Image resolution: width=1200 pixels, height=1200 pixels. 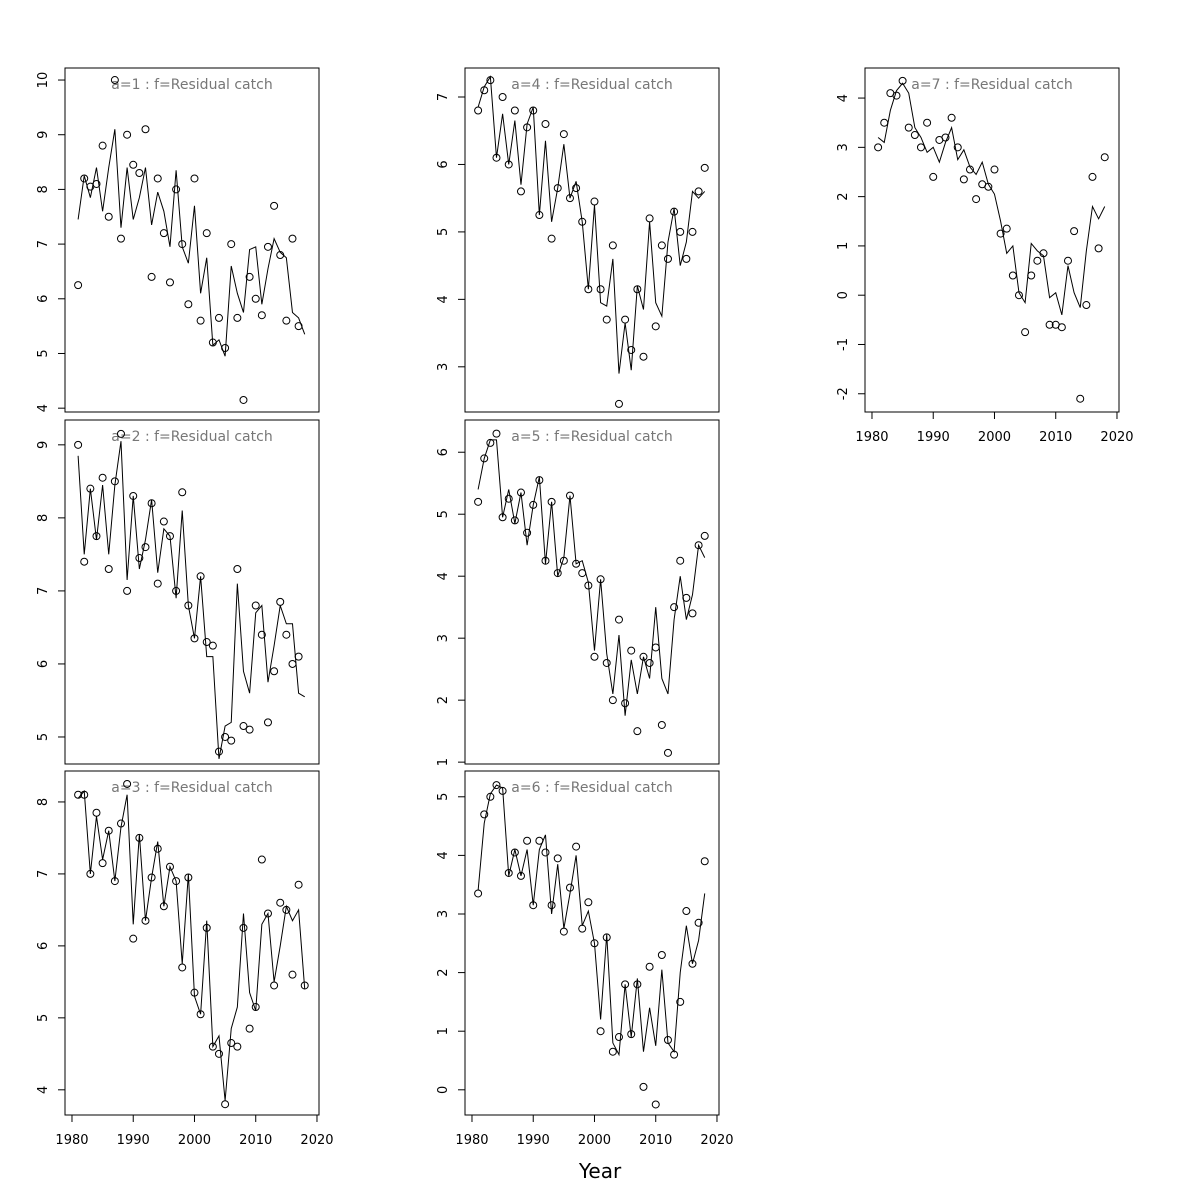 I want to click on x-tick-label: 1980, so click(x=71, y=1140).